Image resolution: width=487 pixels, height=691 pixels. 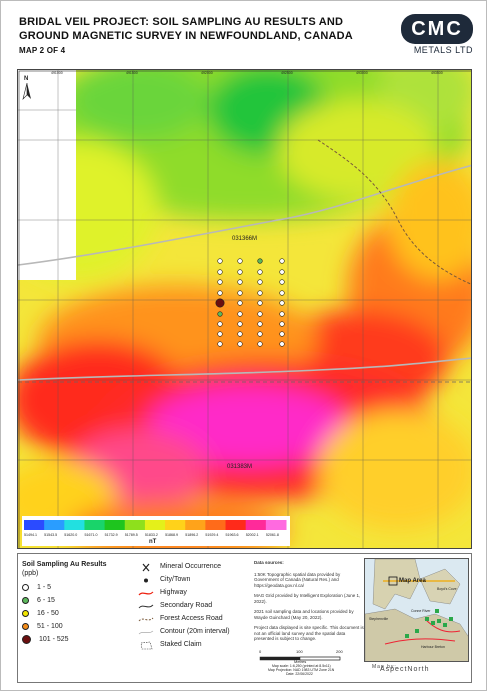 I want to click on au-legend-title: Soil Sampling Au Results, so click(x=64, y=564).